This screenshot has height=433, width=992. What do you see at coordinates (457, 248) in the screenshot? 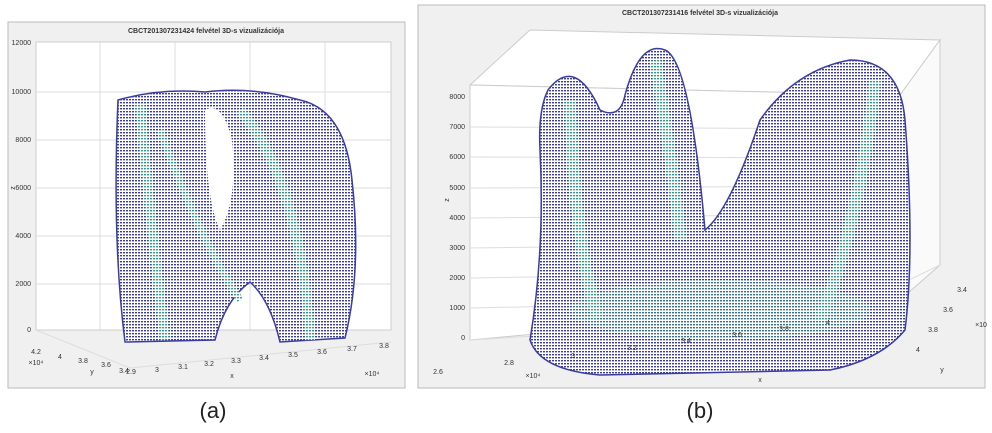
I see `z-tick-label: 3000` at bounding box center [457, 248].